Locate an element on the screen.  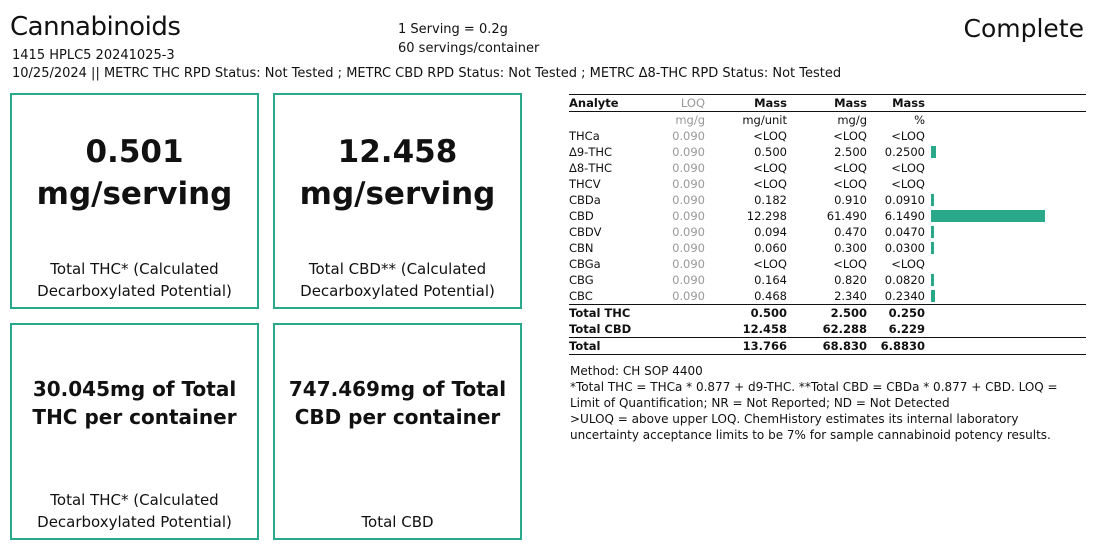
total-cell: Total CBD is located at coordinates (610, 329).